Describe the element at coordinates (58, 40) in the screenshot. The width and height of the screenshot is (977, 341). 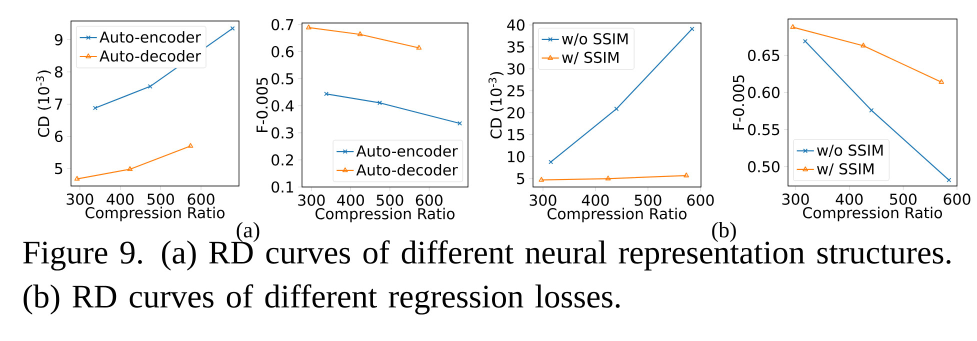
I see `y-tick-label: 9` at that location.